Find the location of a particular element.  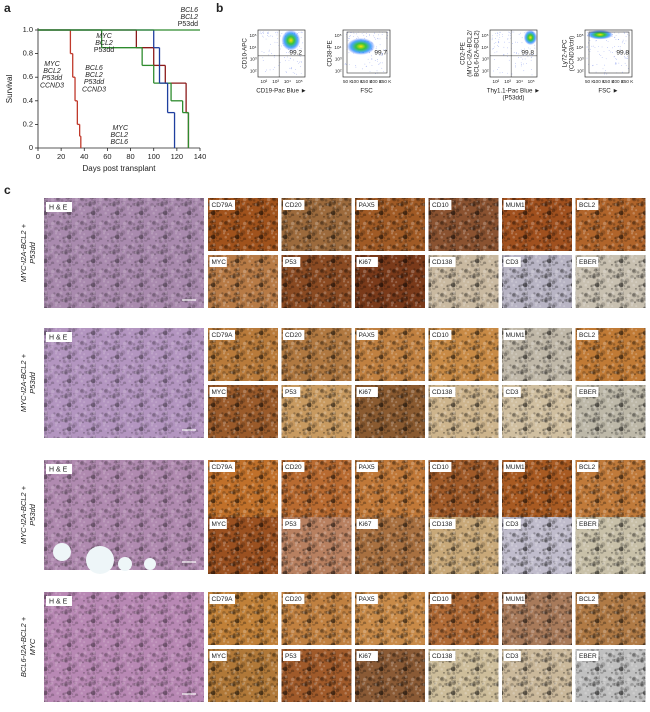

row-label: P53dd is located at coordinates (32, 382).